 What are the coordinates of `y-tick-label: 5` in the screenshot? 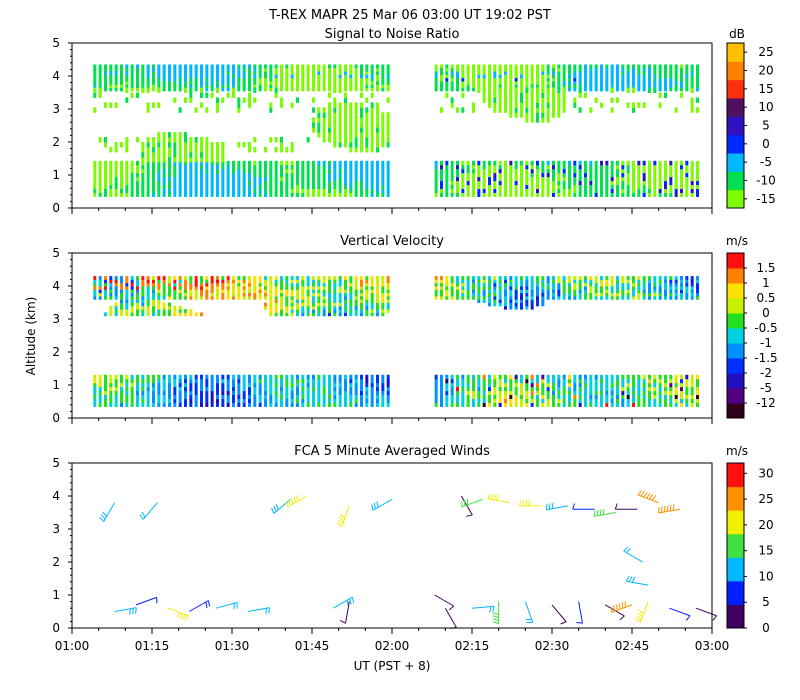 It's located at (56, 253).